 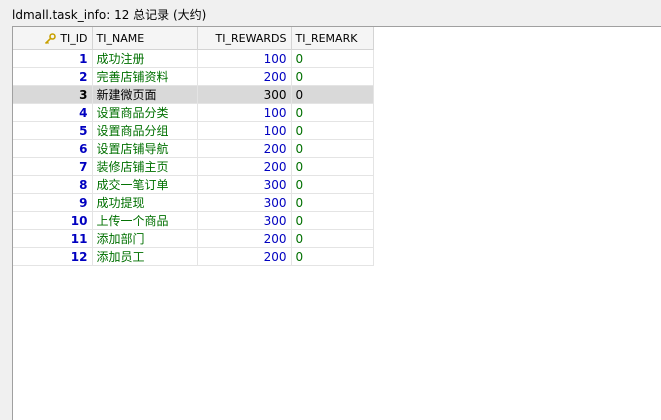 I want to click on cell-ti-id: 1, so click(x=53, y=58).